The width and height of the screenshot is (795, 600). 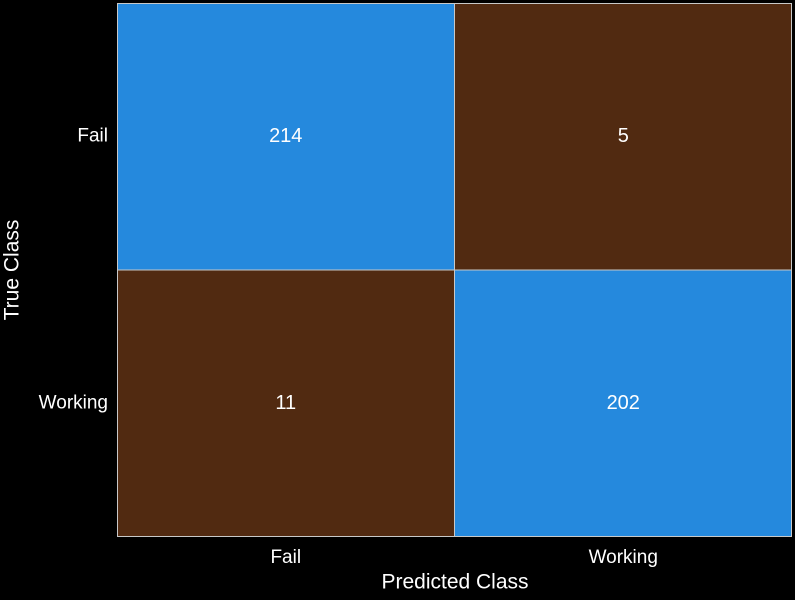 I want to click on cell-value-fail-fail: 214, so click(x=285, y=136).